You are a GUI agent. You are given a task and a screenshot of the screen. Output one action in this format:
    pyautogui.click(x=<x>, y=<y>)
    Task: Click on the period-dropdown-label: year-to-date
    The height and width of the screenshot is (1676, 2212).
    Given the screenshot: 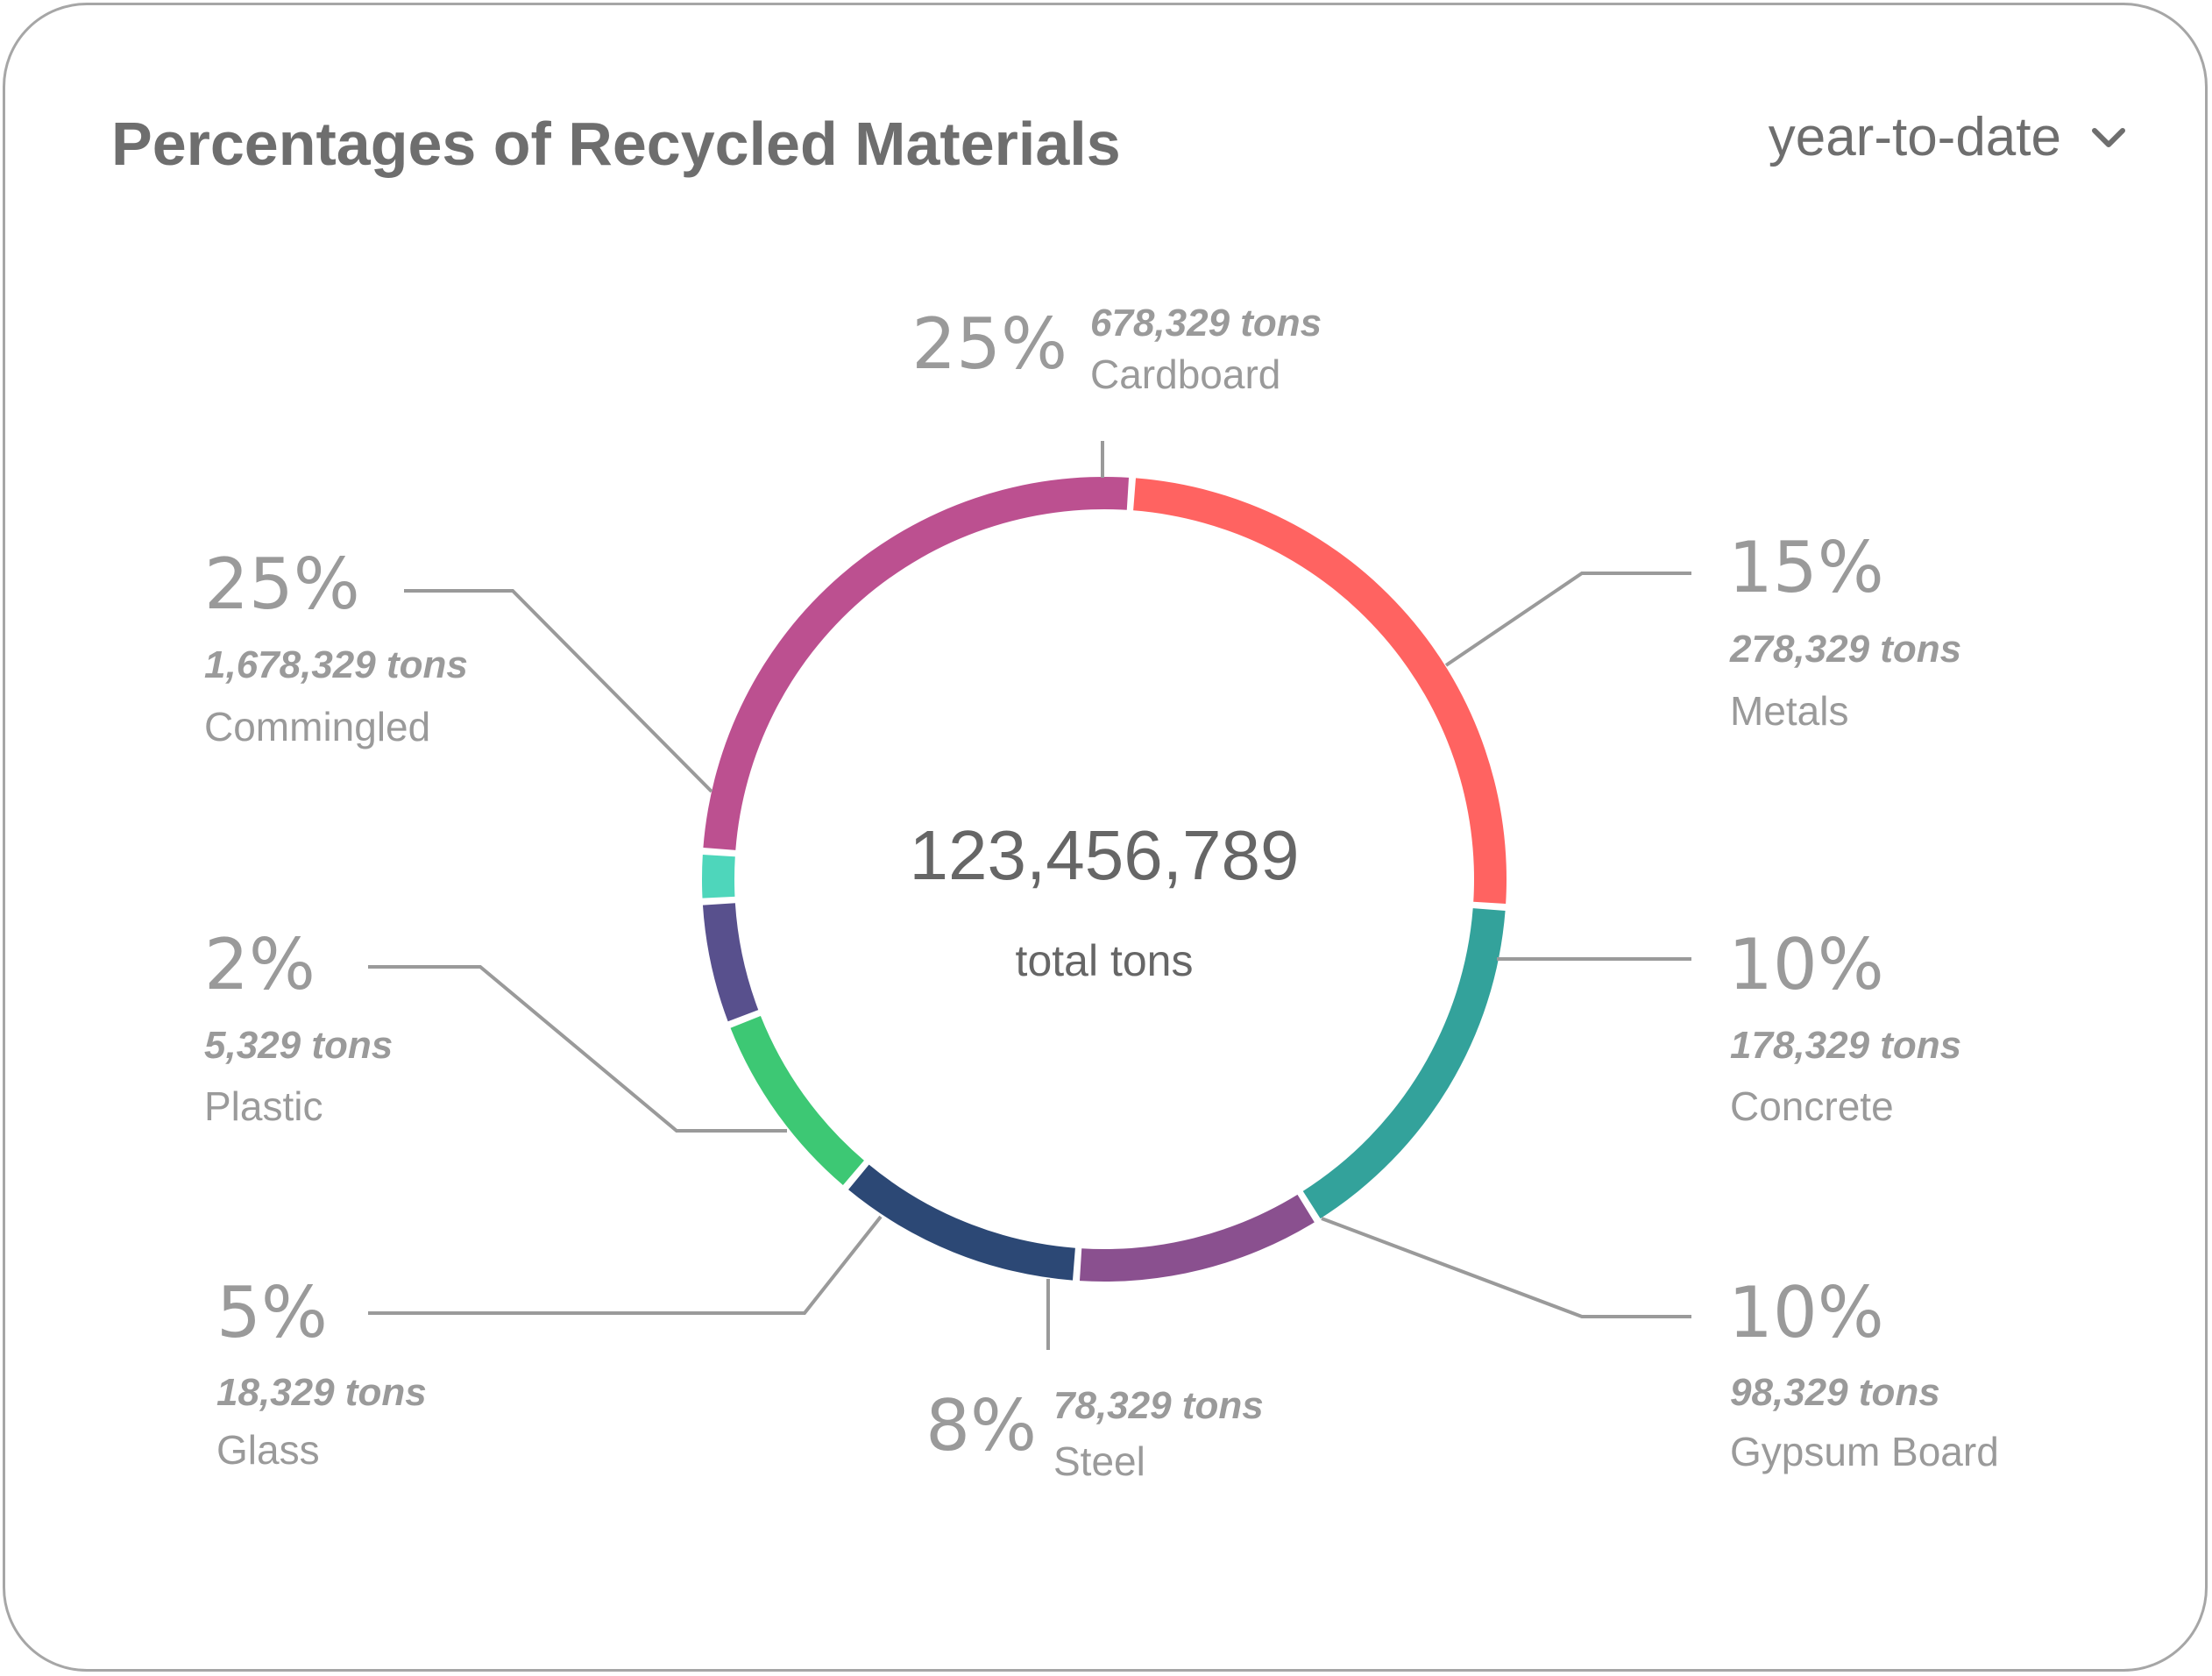 What is the action you would take?
    pyautogui.click(x=1914, y=137)
    